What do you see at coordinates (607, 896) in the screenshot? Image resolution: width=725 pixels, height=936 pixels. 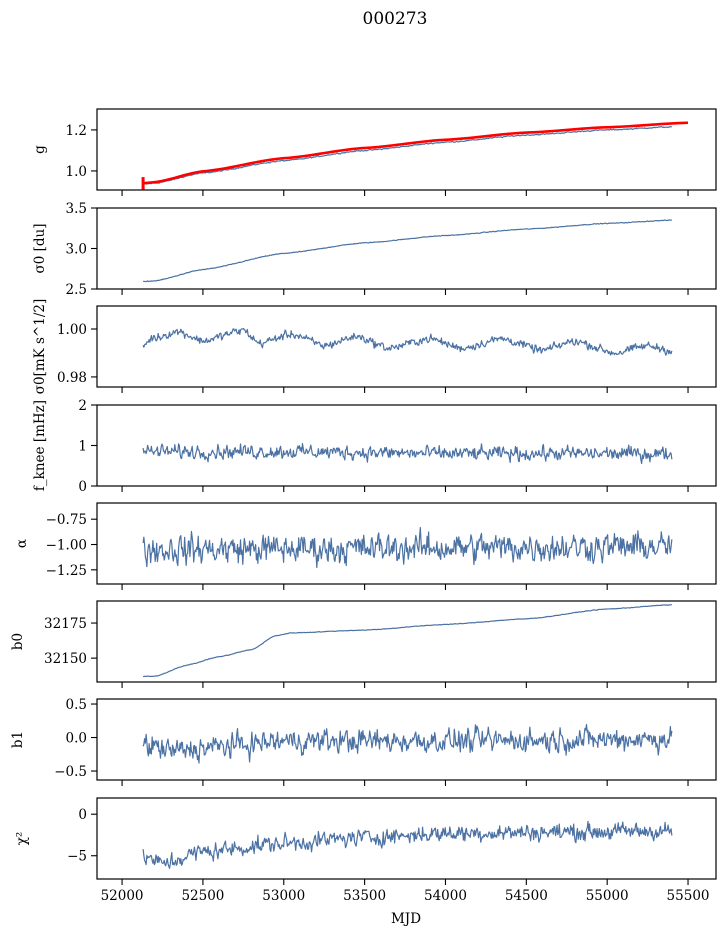 I see `x-tick-label: 55000` at bounding box center [607, 896].